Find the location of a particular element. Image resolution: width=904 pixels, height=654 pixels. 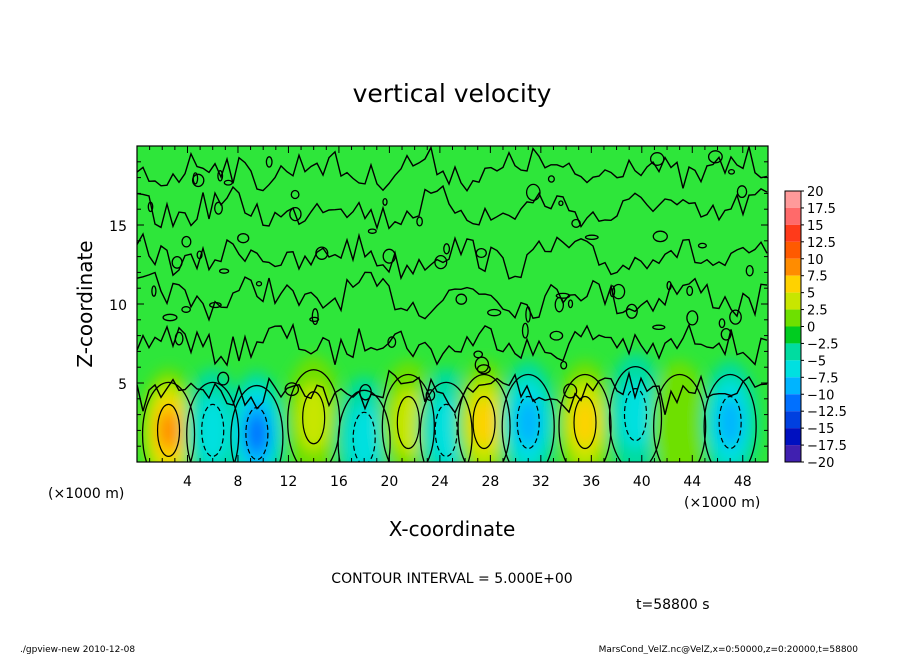

y-axis-label: Z-coordinate is located at coordinates (85, 303).